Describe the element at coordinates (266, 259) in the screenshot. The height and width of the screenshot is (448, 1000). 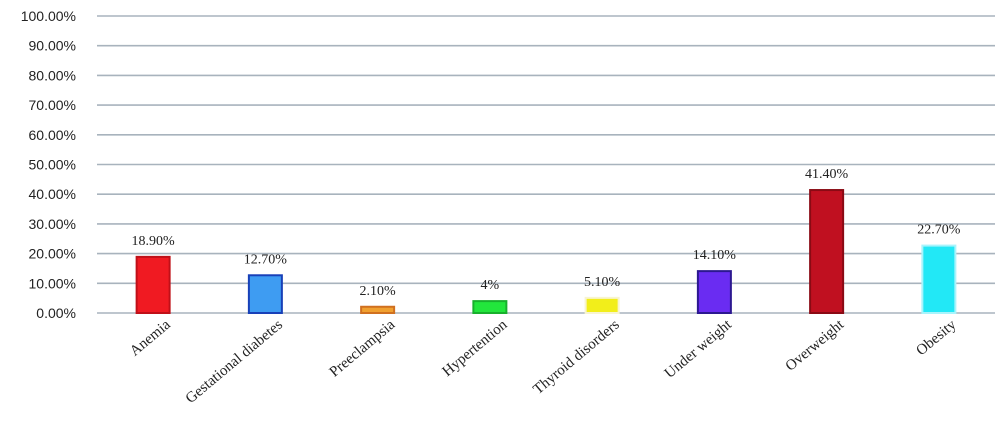
I see `data-label: 12.70%` at that location.